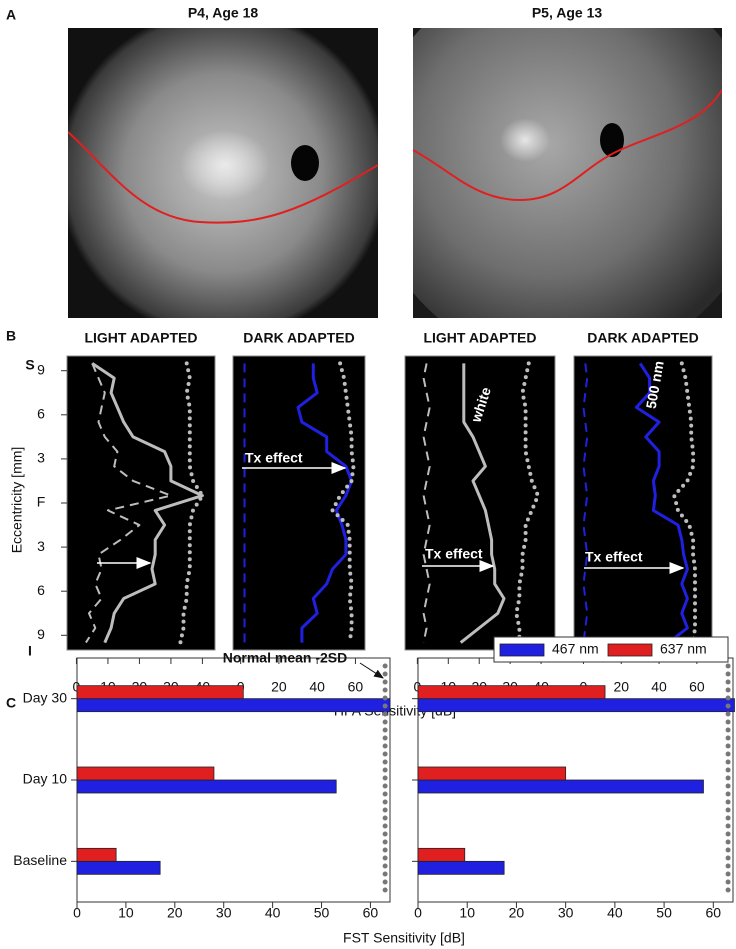 The width and height of the screenshot is (736, 949). I want to click on legend-label: 637 nm, so click(683, 649).